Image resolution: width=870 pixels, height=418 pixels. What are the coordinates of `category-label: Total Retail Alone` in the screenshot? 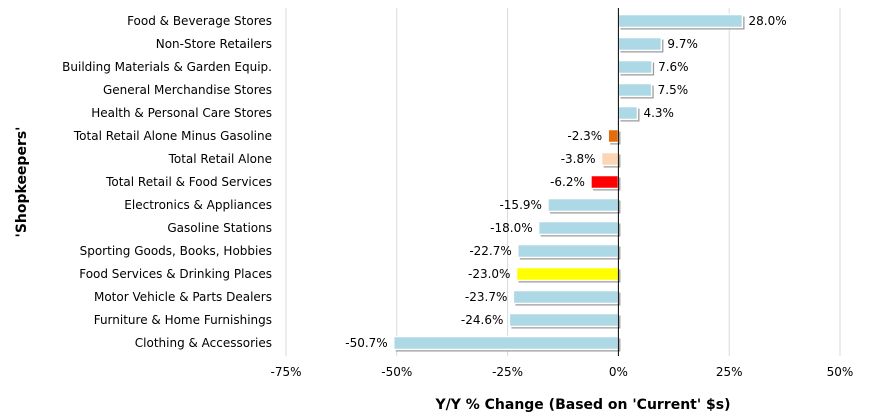 It's located at (220, 159).